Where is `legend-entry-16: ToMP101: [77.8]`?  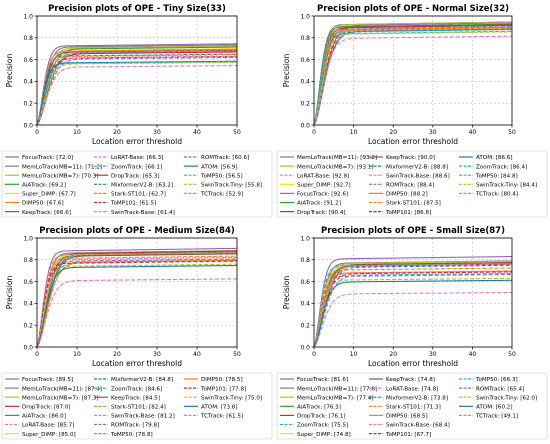
legend-entry-16: ToMP101: [77.8] is located at coordinates (223, 389).